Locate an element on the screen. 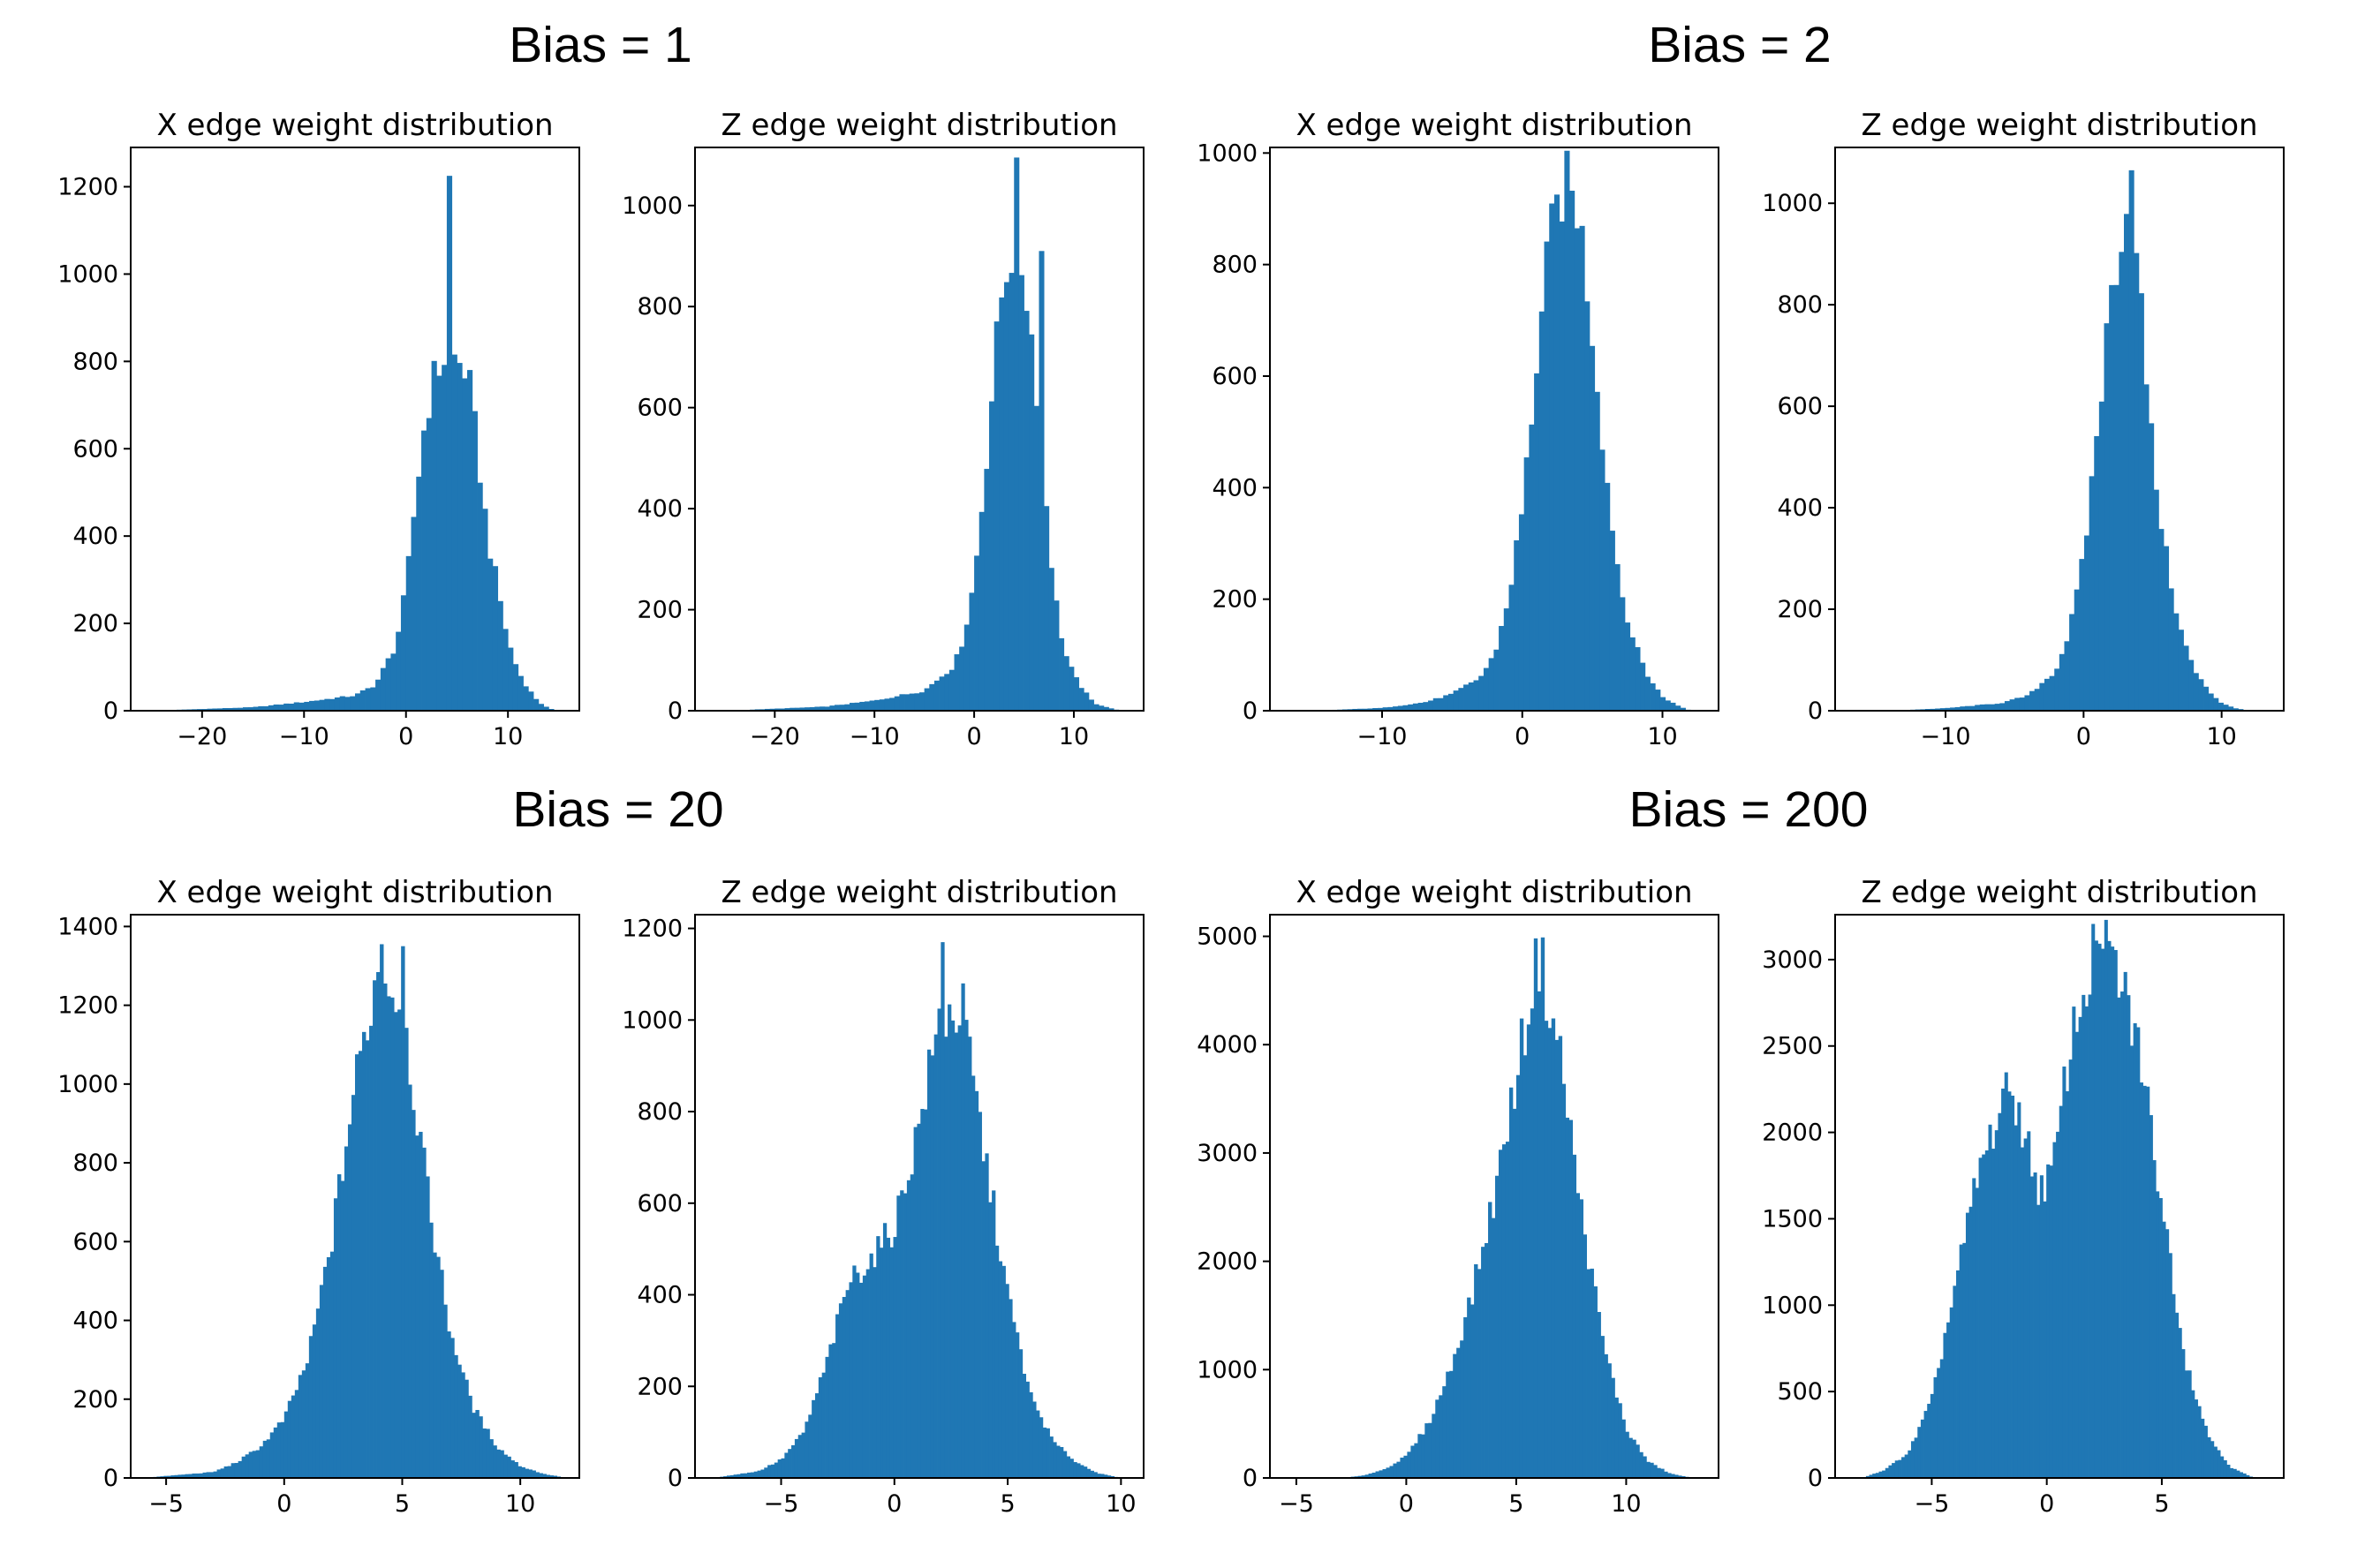 The height and width of the screenshot is (1553, 2380). y-tick-label: 200 is located at coordinates (95, 623).